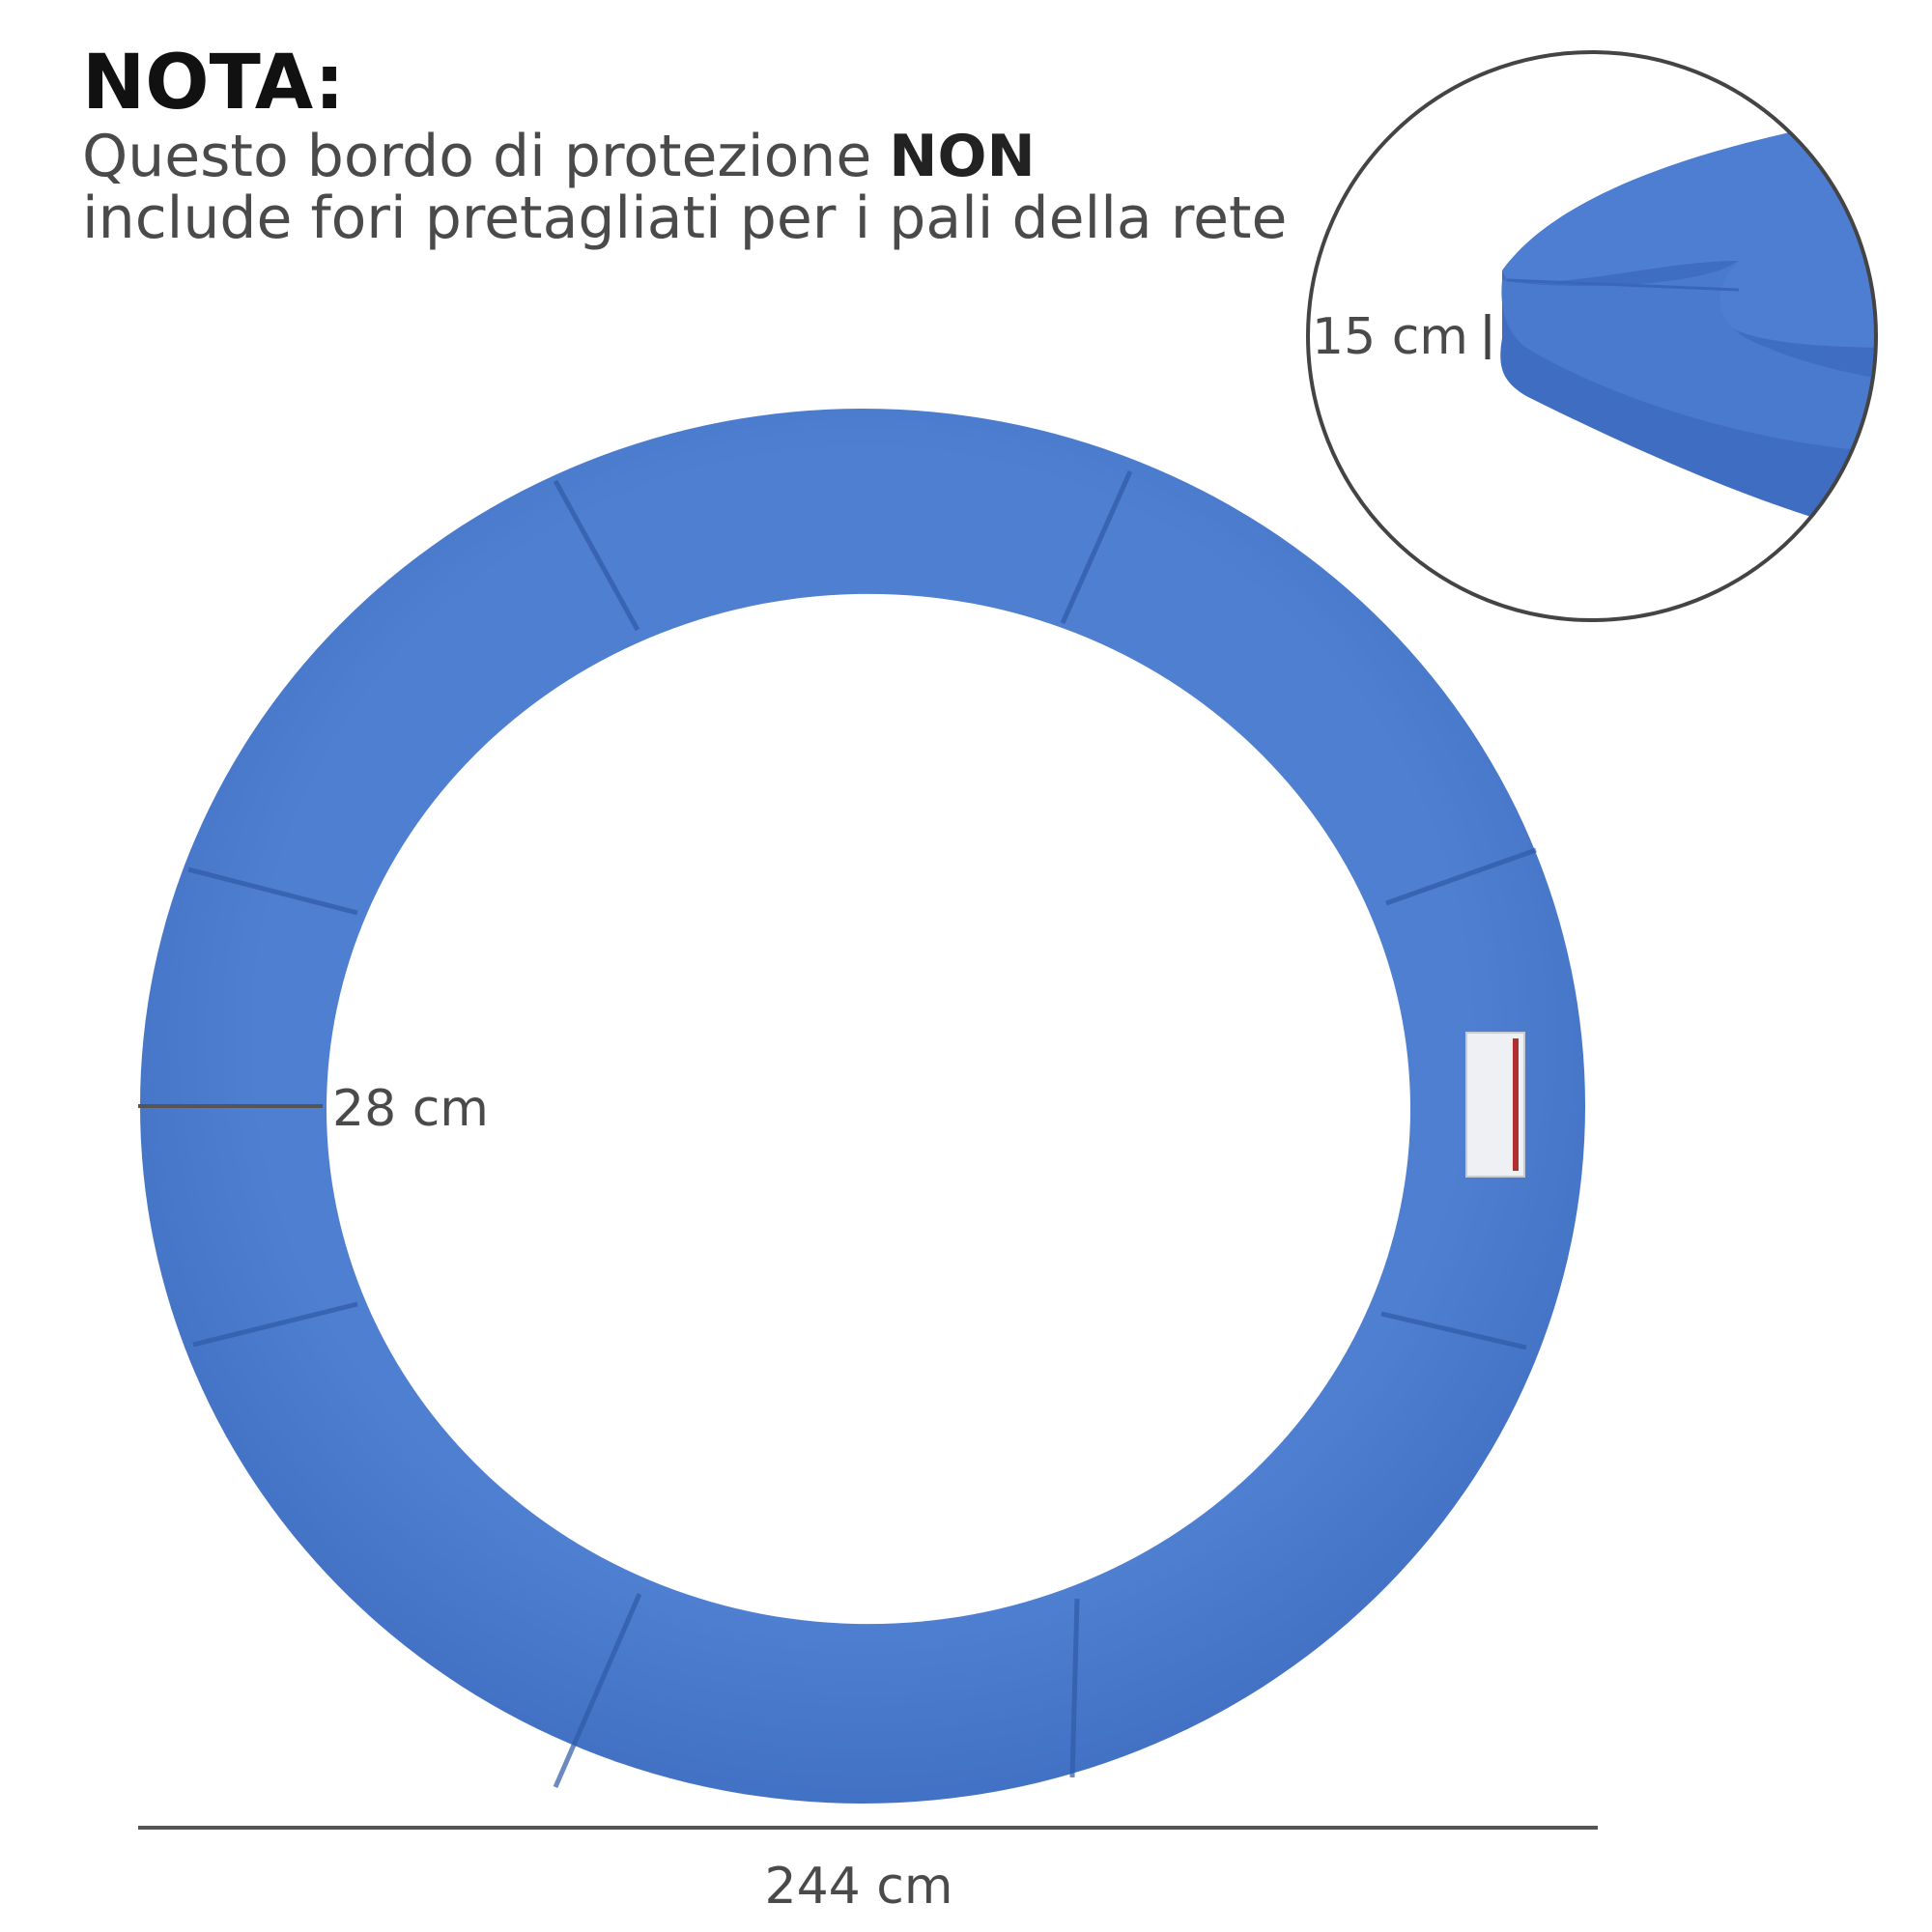 Image resolution: width=1932 pixels, height=1932 pixels. I want to click on label-stripe, so click(1516, 1104).